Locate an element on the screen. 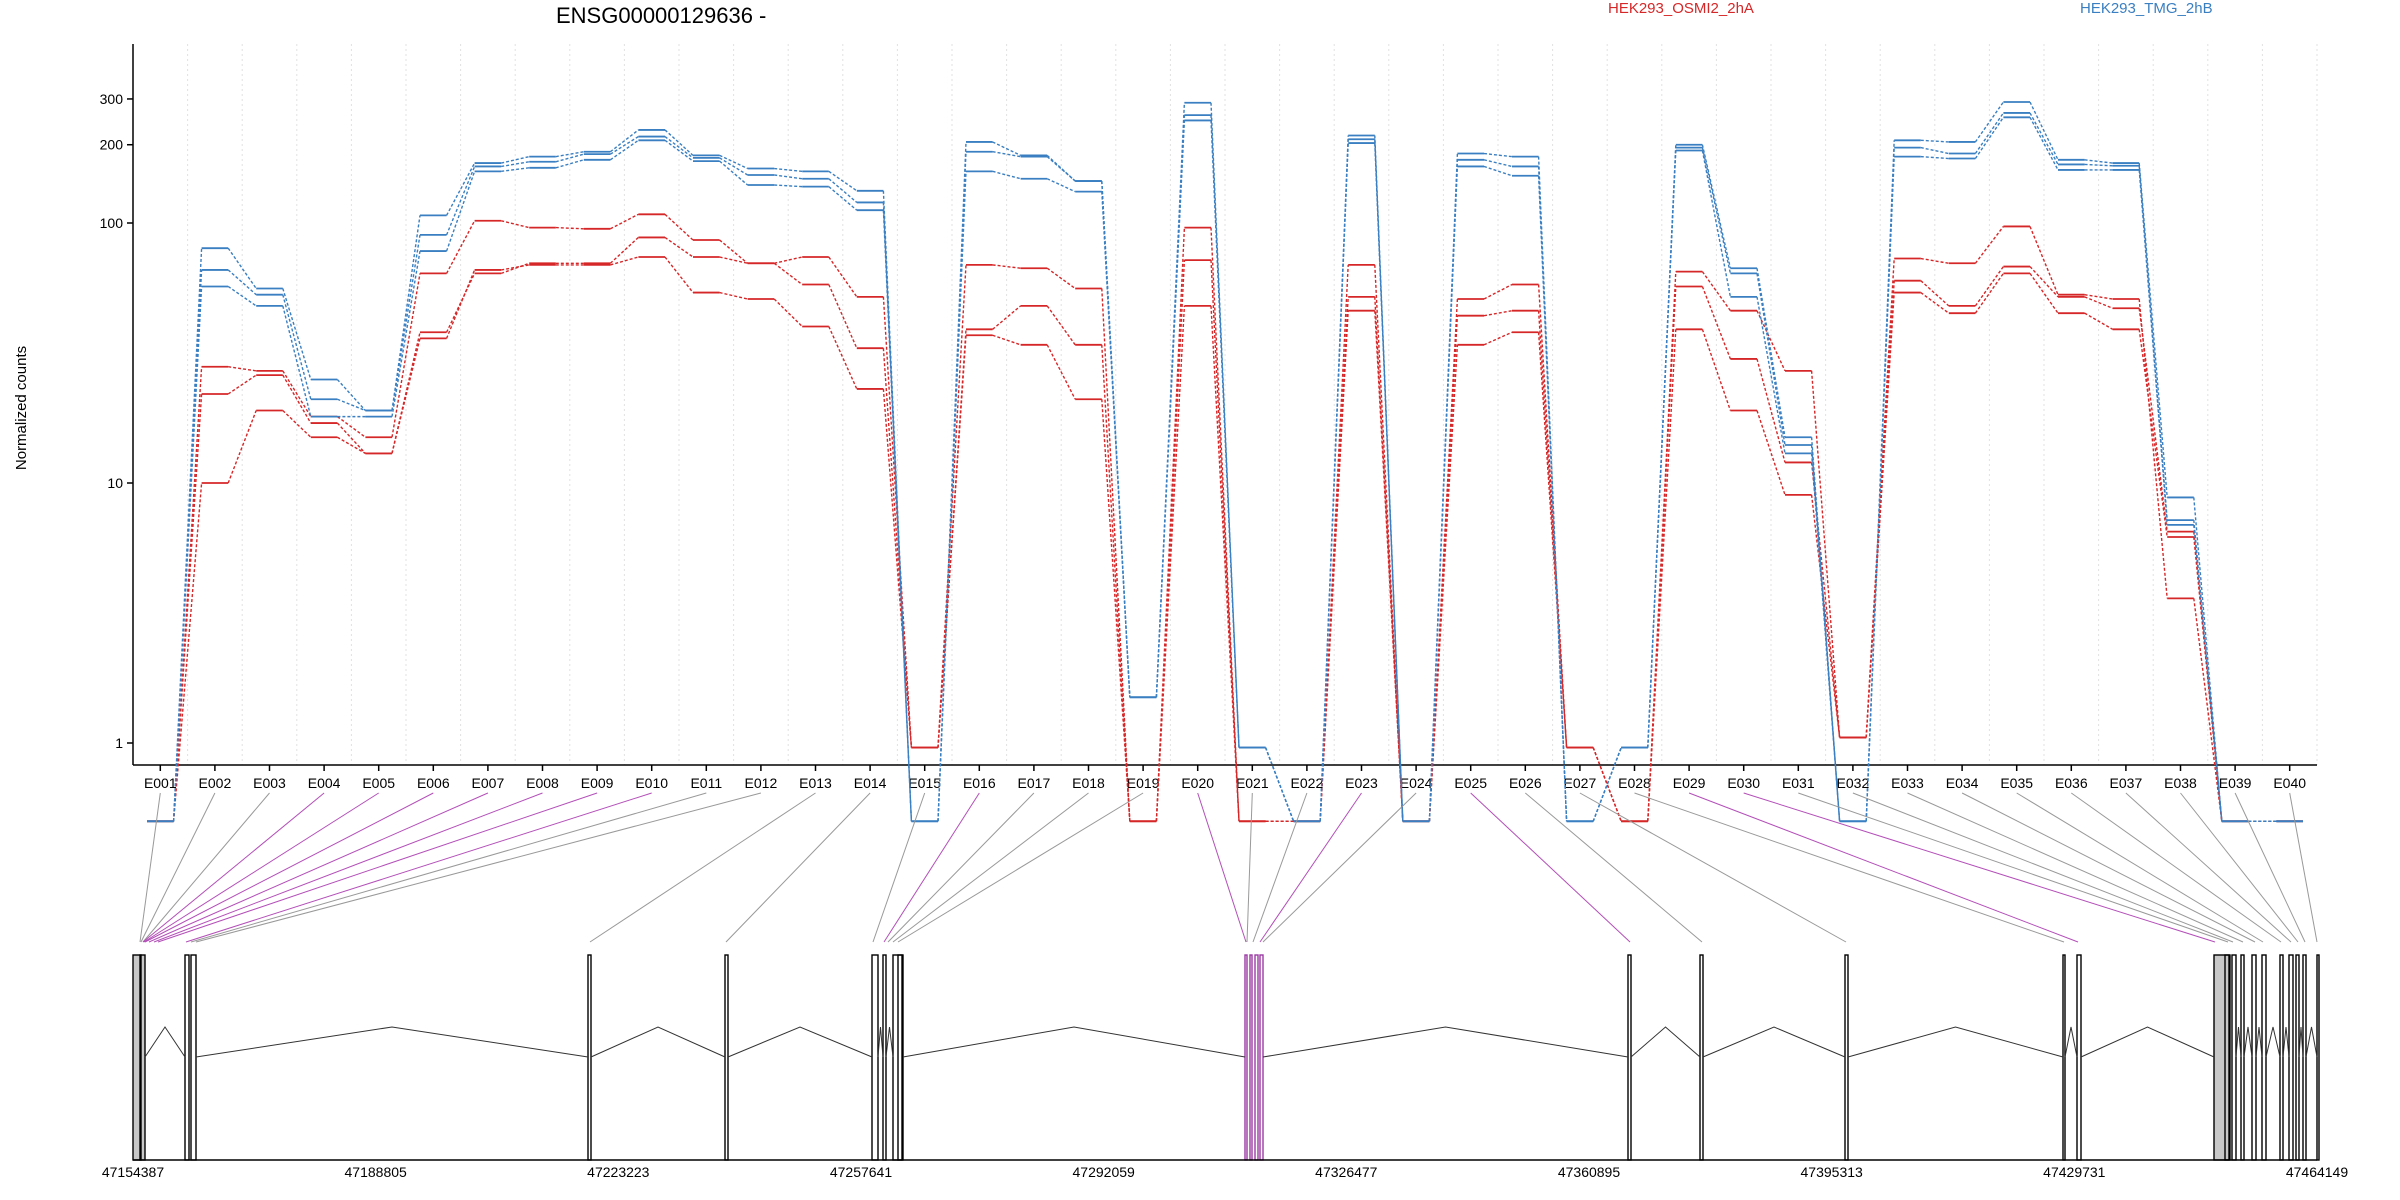 The width and height of the screenshot is (2400, 1200). x-tick-label: E012 is located at coordinates (761, 783).